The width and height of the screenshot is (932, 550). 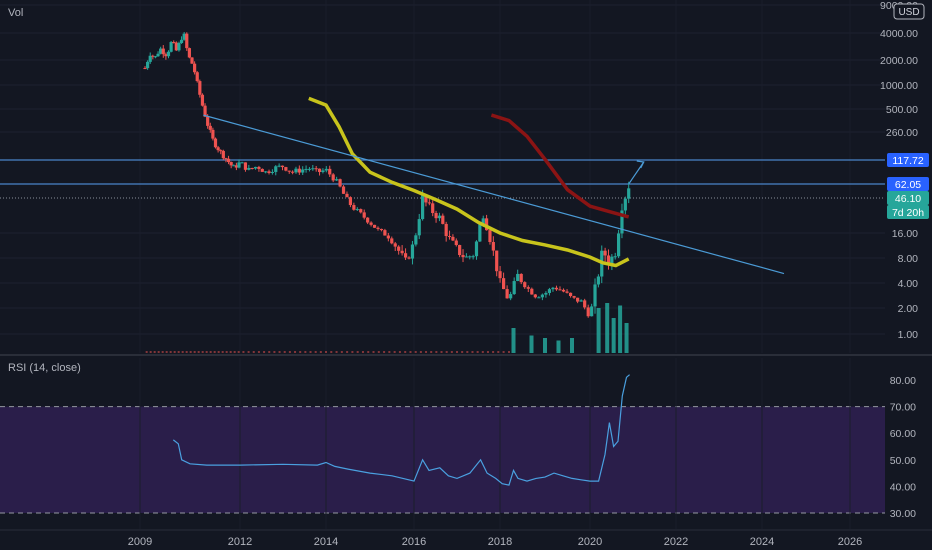 What do you see at coordinates (903, 381) in the screenshot?
I see `rsi-tick-label: 80.00` at bounding box center [903, 381].